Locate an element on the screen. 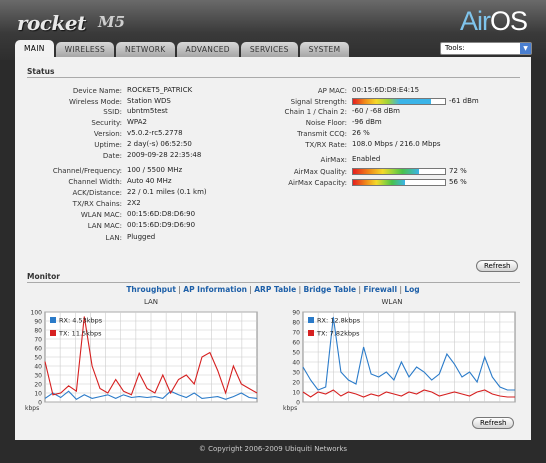  status-value: ROCKET5_PATRICK is located at coordinates (160, 90).